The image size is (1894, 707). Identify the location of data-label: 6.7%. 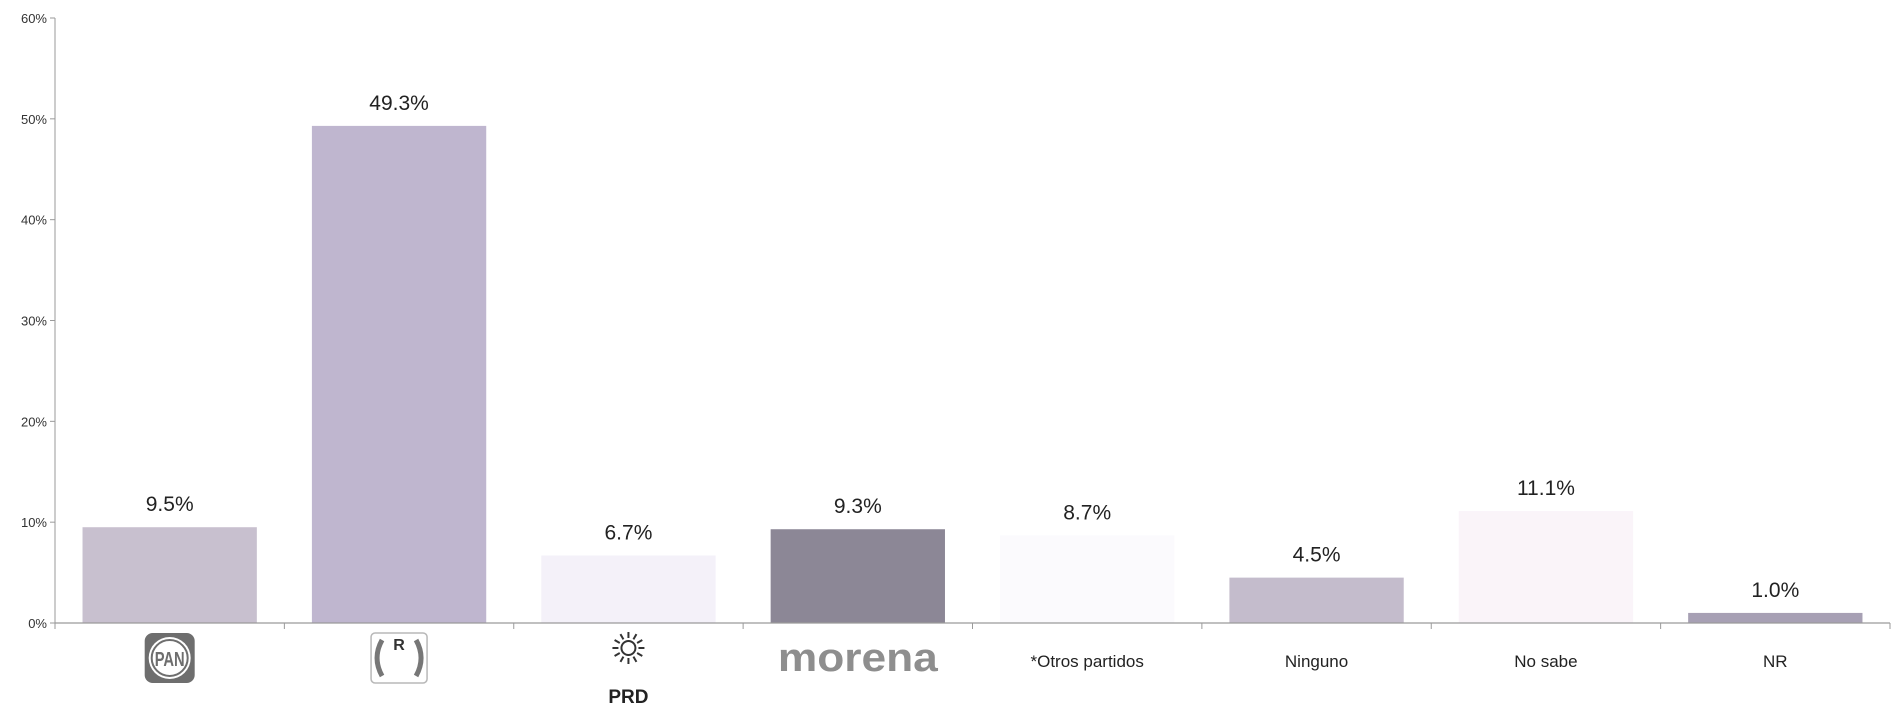
(629, 532).